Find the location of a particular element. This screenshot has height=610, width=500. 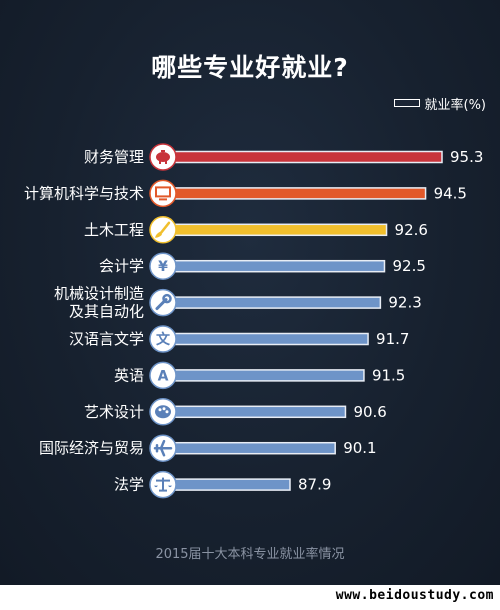

value-label: 92.6 is located at coordinates (411, 230).